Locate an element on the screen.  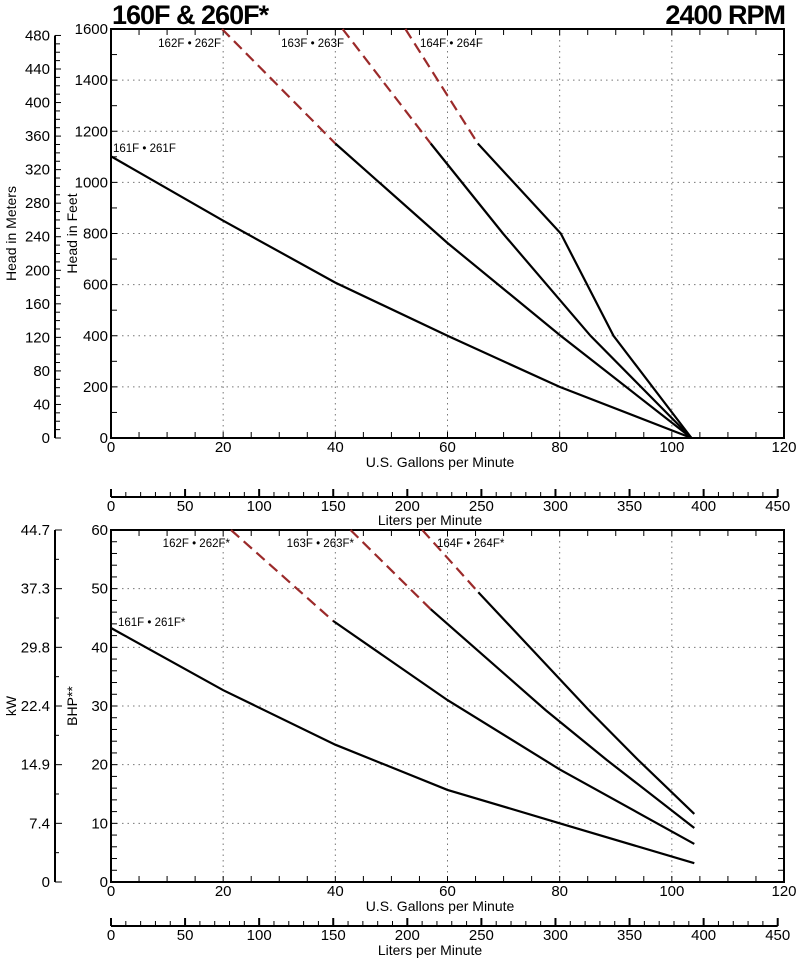
y2-axis-title: Head in Meters is located at coordinates (11, 233).